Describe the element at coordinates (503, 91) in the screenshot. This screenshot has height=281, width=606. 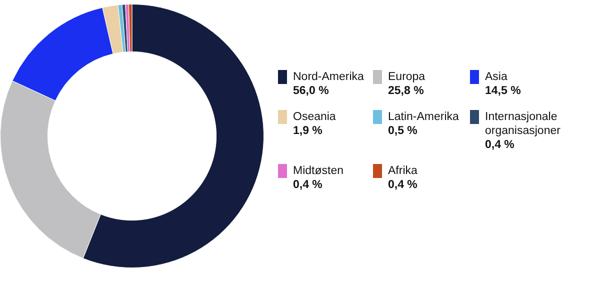
I see `data-label: 14,5 %` at that location.